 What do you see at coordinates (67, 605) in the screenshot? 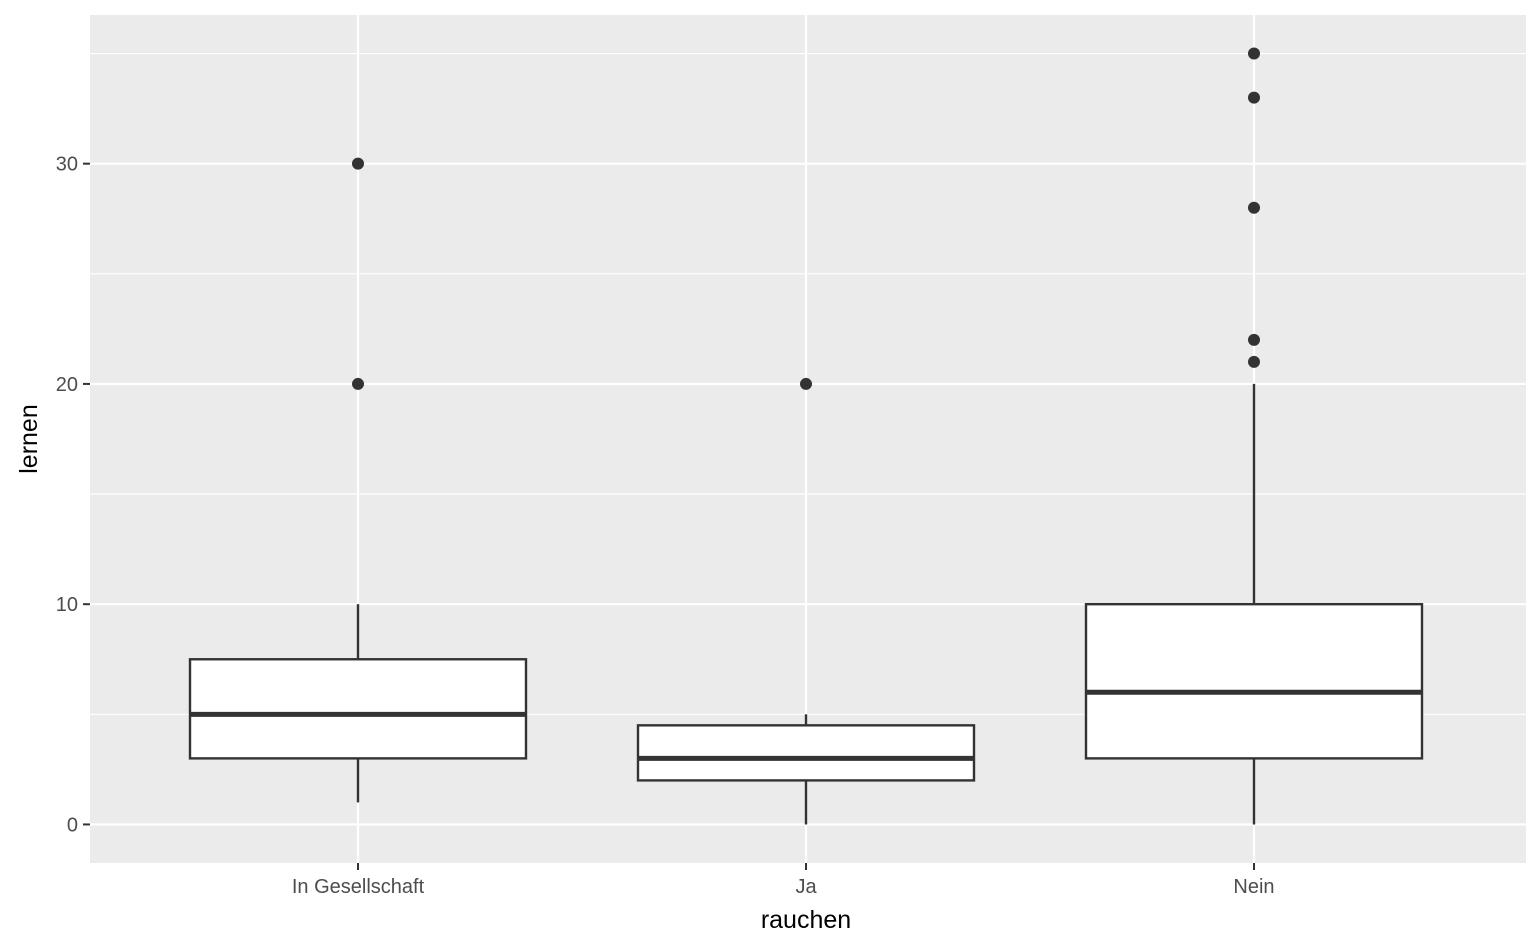
I see `y-tick-label: 10` at bounding box center [67, 605].